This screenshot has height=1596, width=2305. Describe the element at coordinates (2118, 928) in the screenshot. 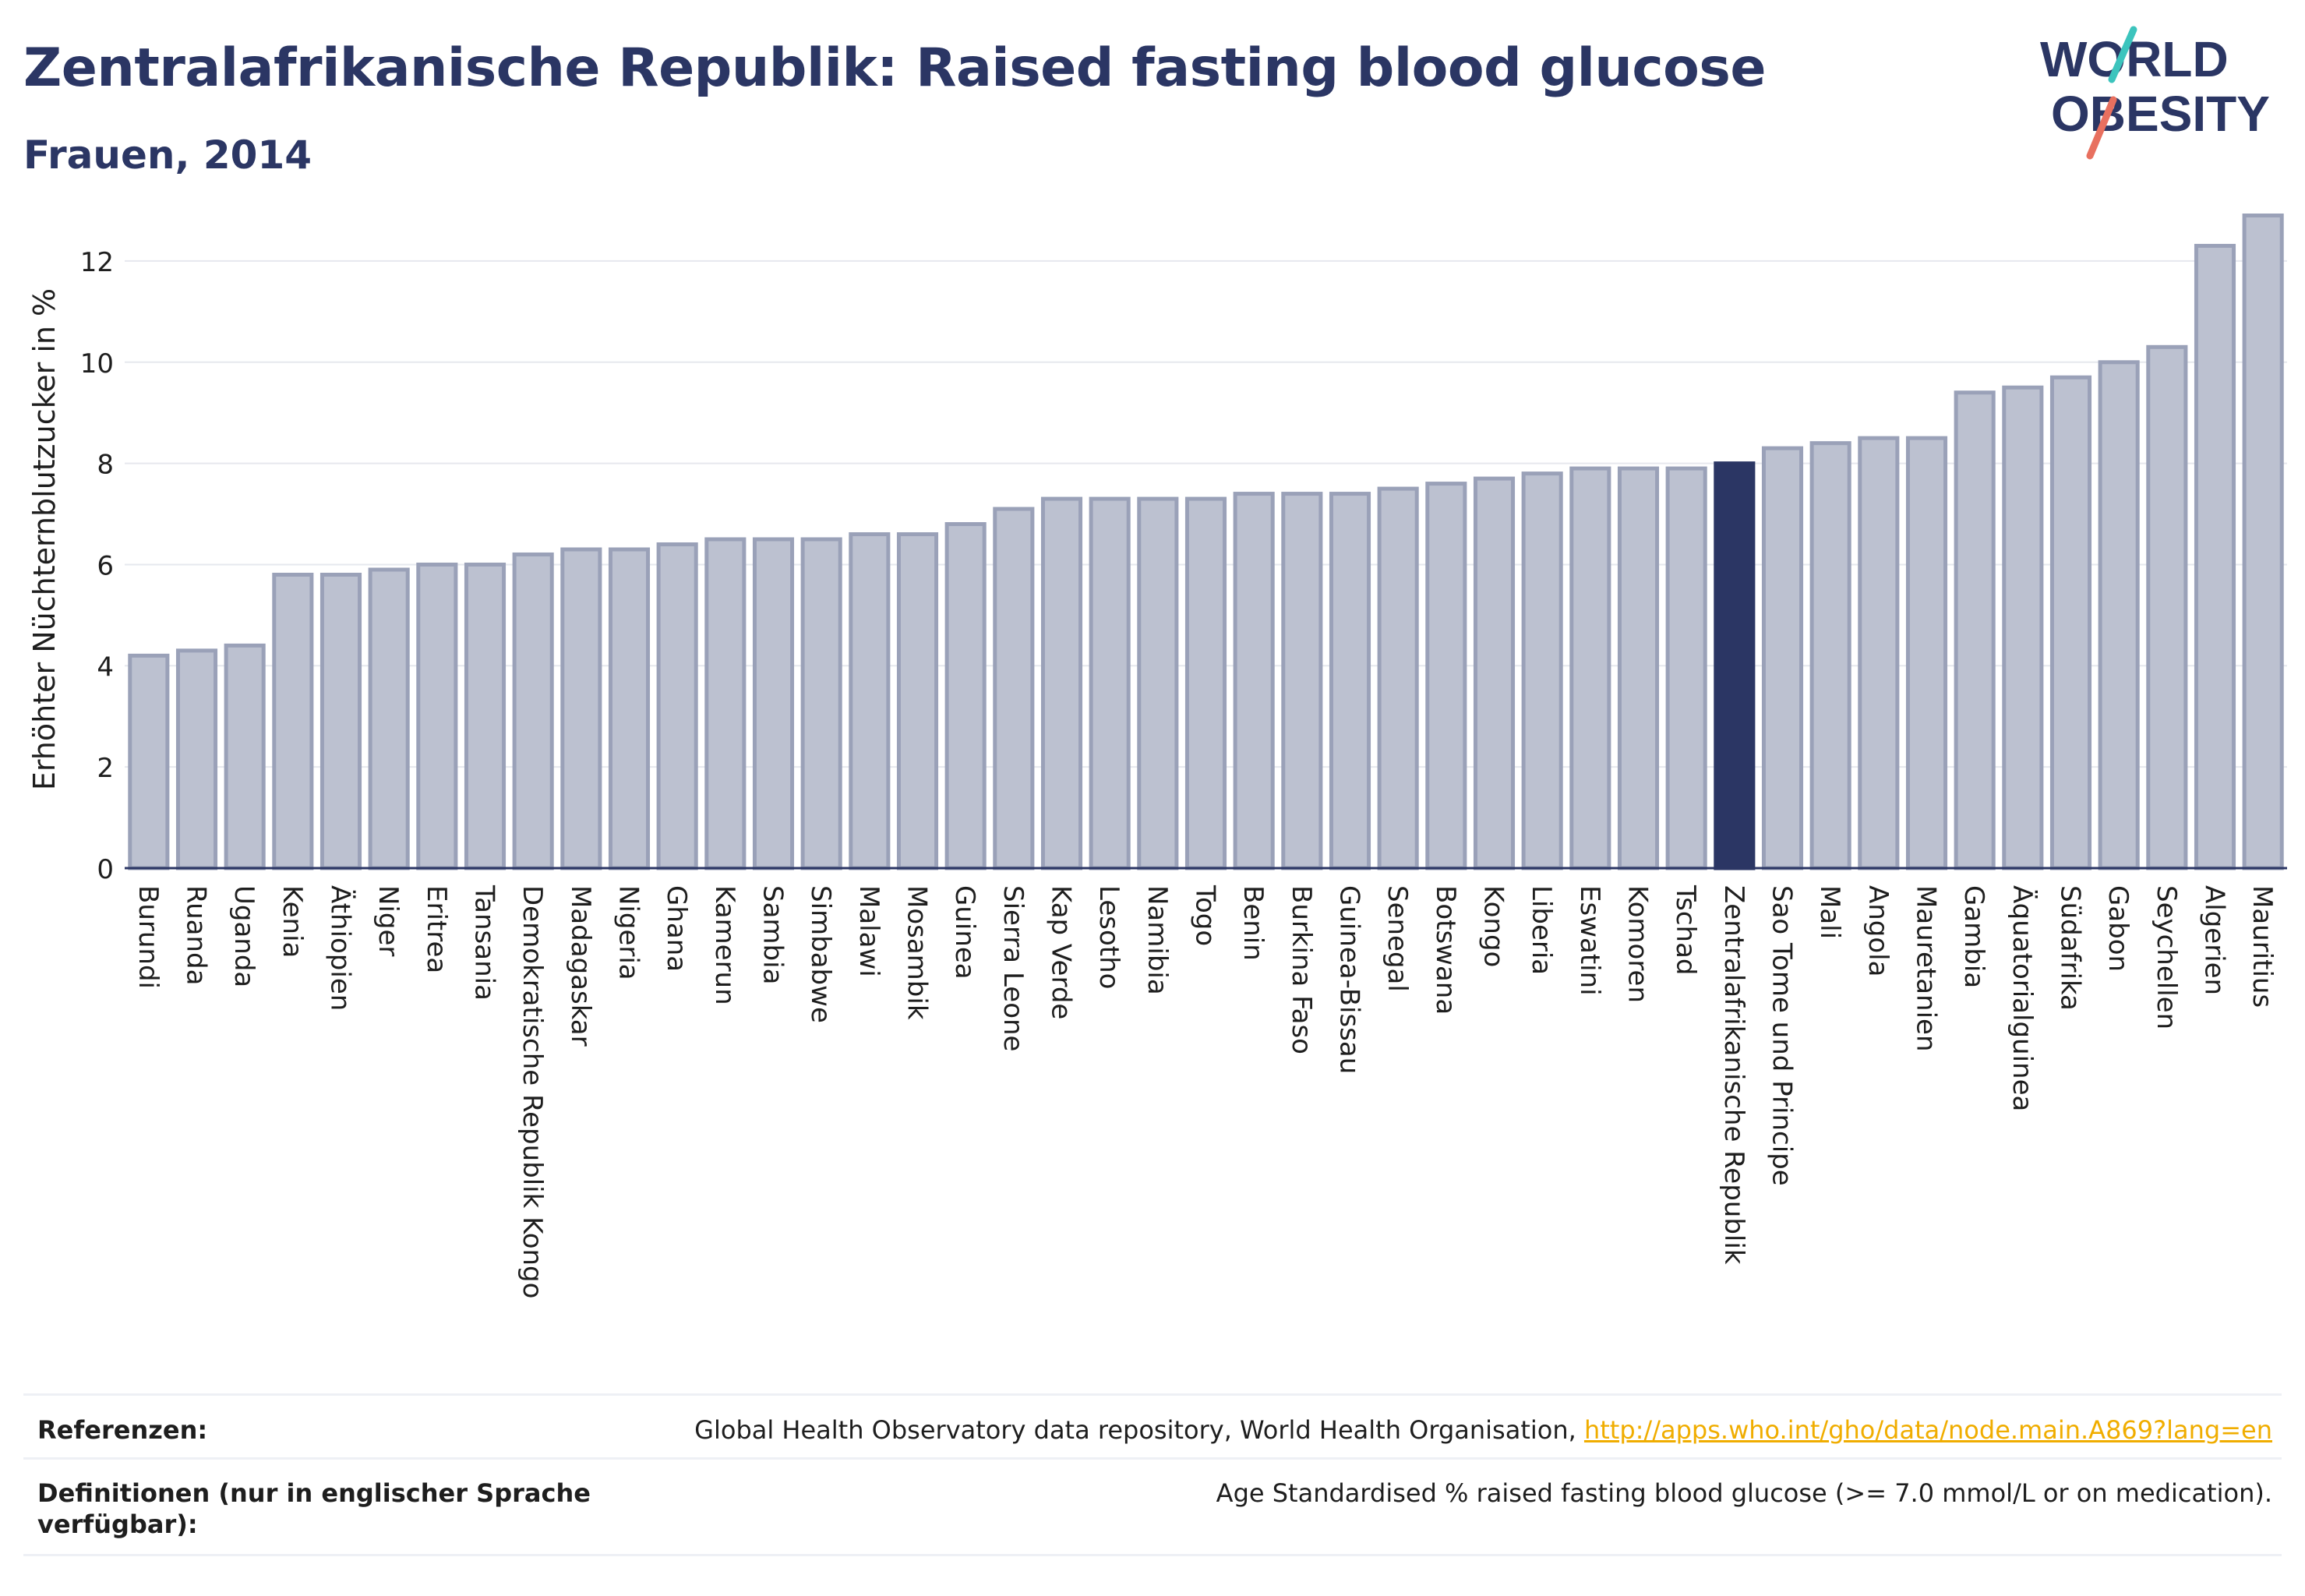

I see `x-tick-label: Gabon` at that location.